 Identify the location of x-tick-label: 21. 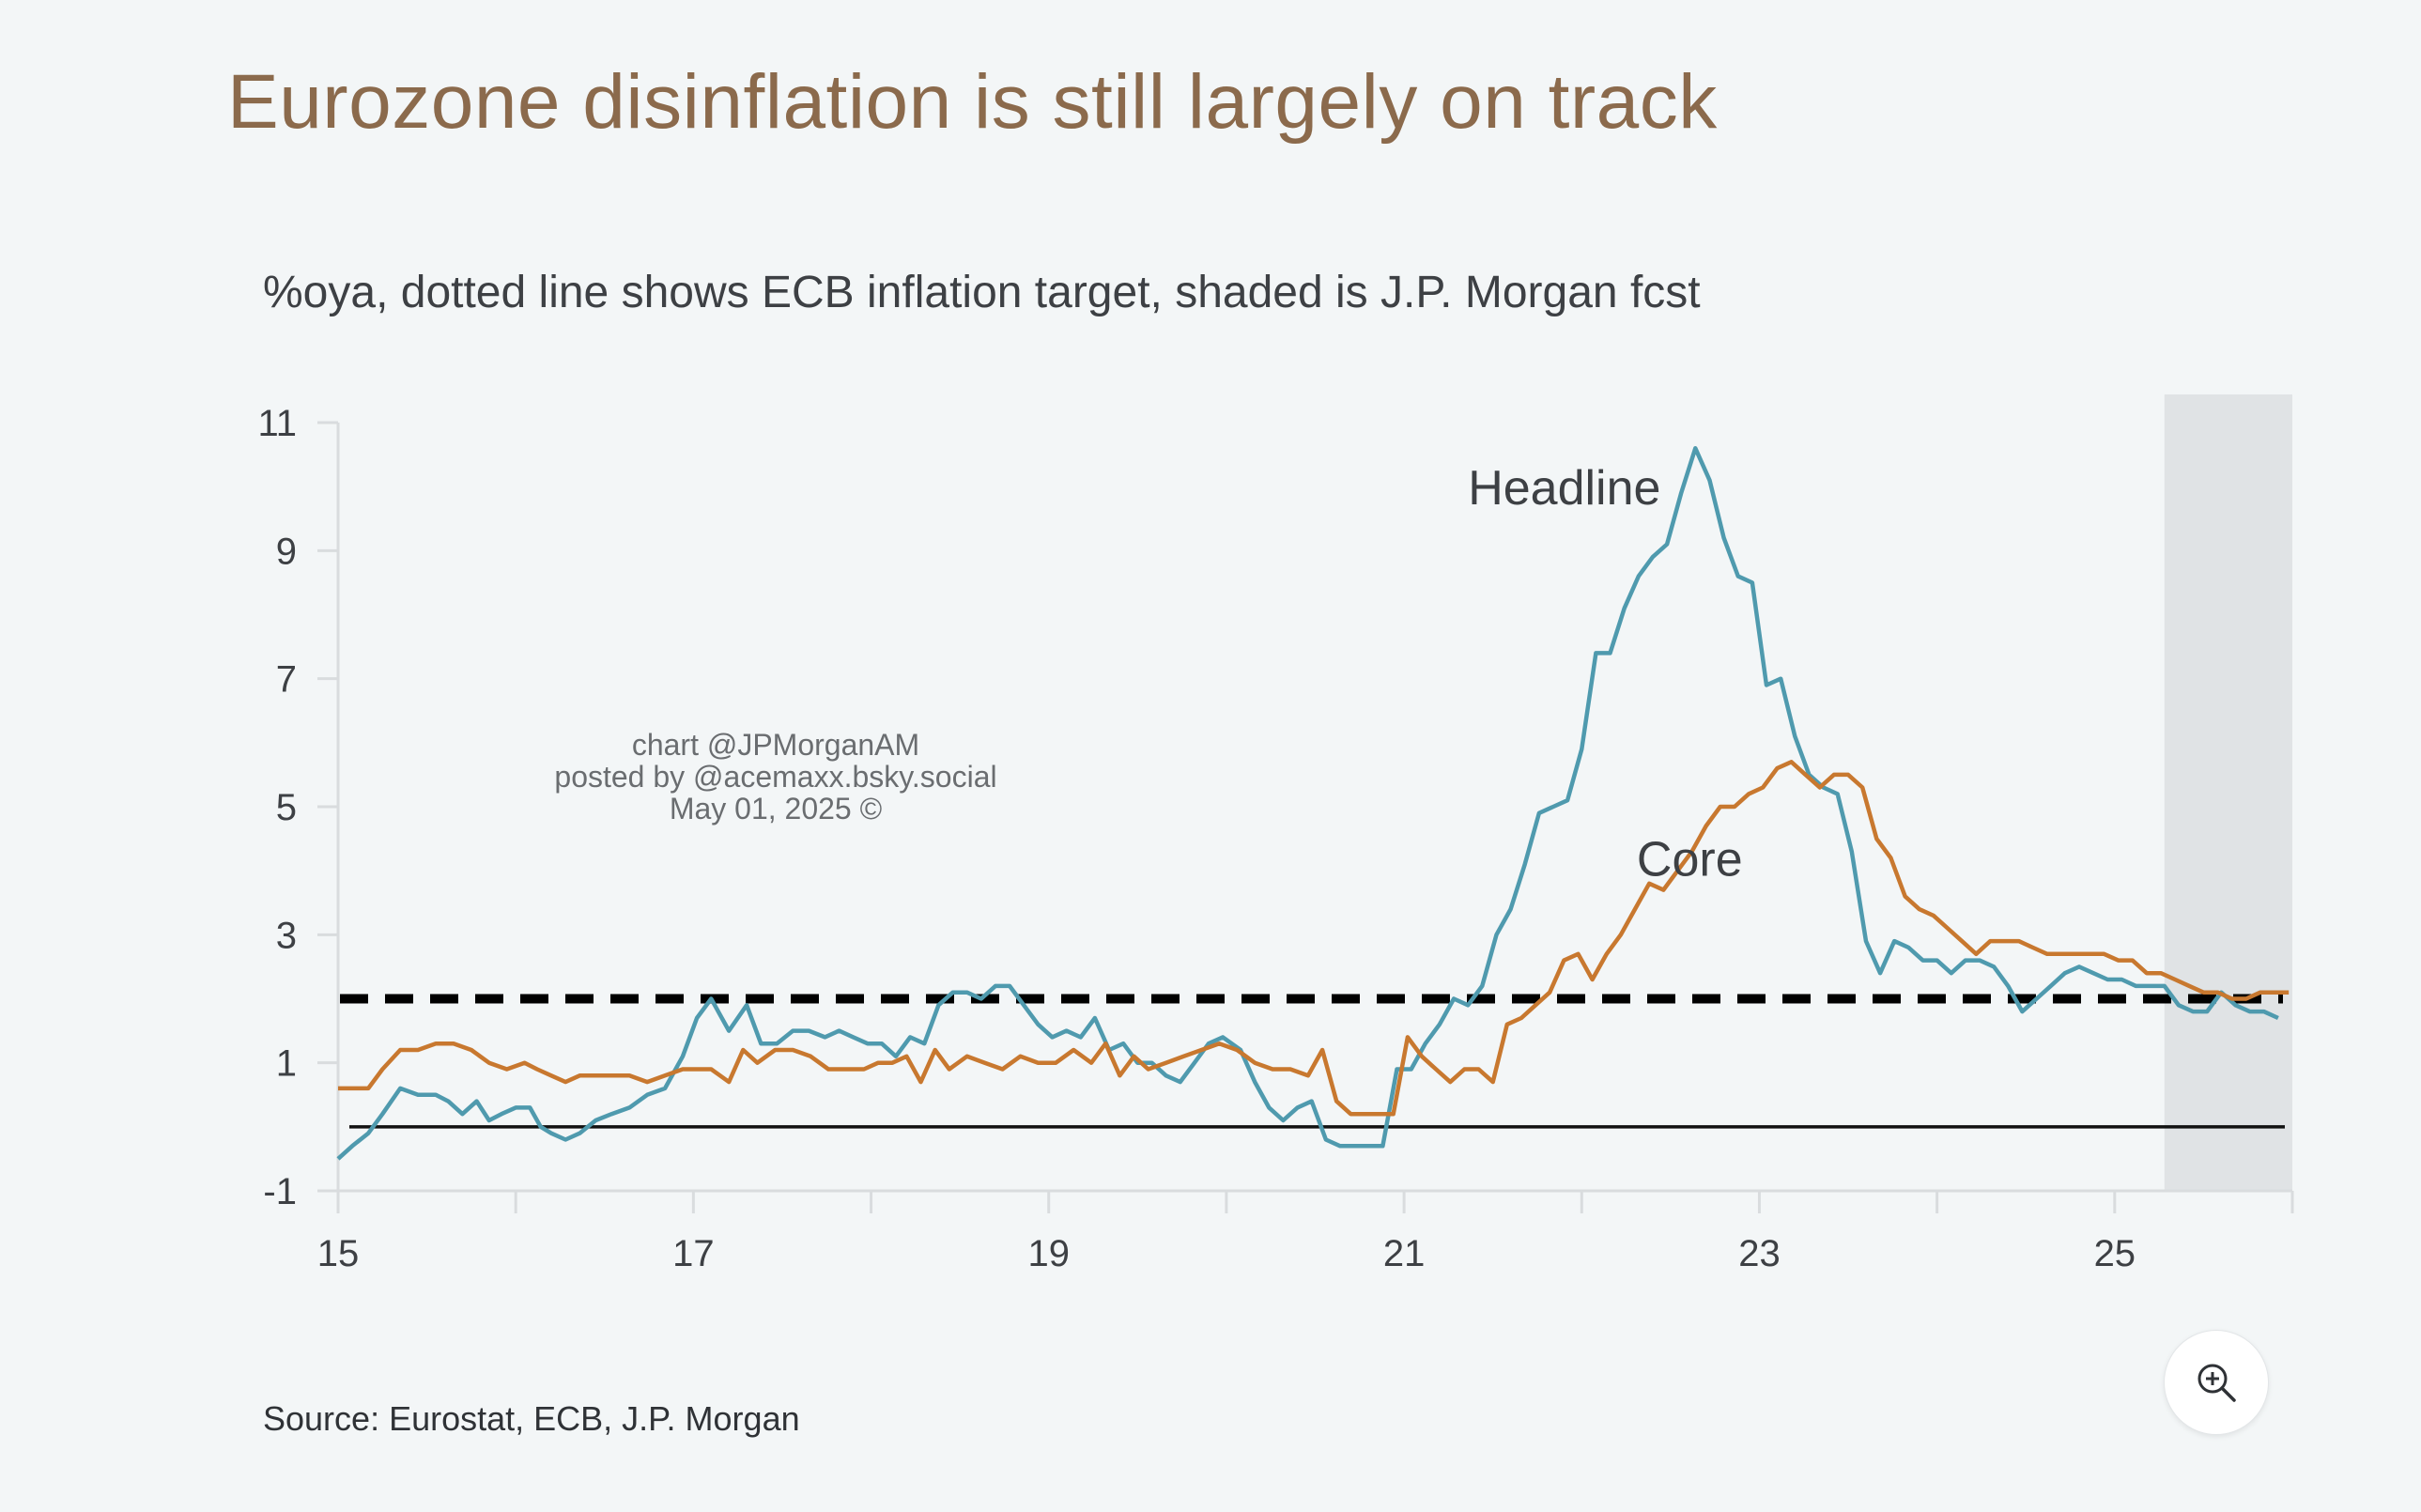
(1404, 1253).